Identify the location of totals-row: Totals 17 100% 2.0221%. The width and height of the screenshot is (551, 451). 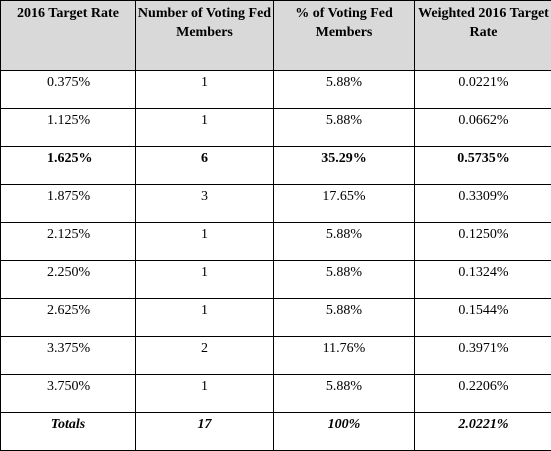
(276, 432).